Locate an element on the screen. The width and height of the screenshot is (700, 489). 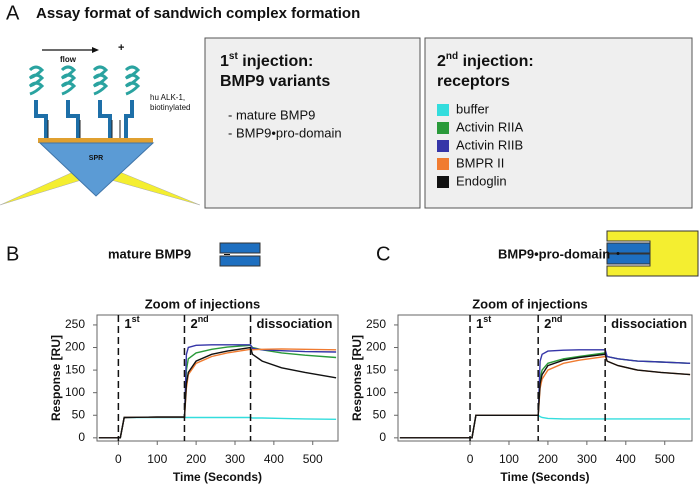
ligand-label: hu ALK-1, is located at coordinates (167, 97).